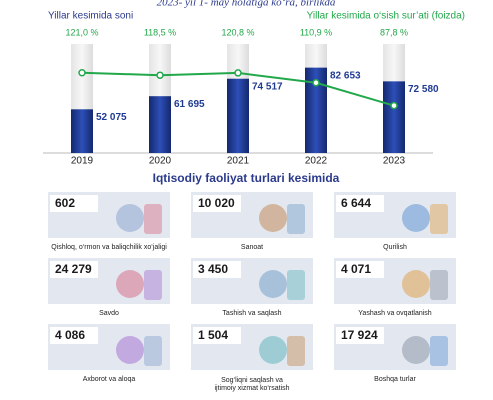 The height and width of the screenshot is (400, 493). I want to click on tile-value: 17 924, so click(359, 335).